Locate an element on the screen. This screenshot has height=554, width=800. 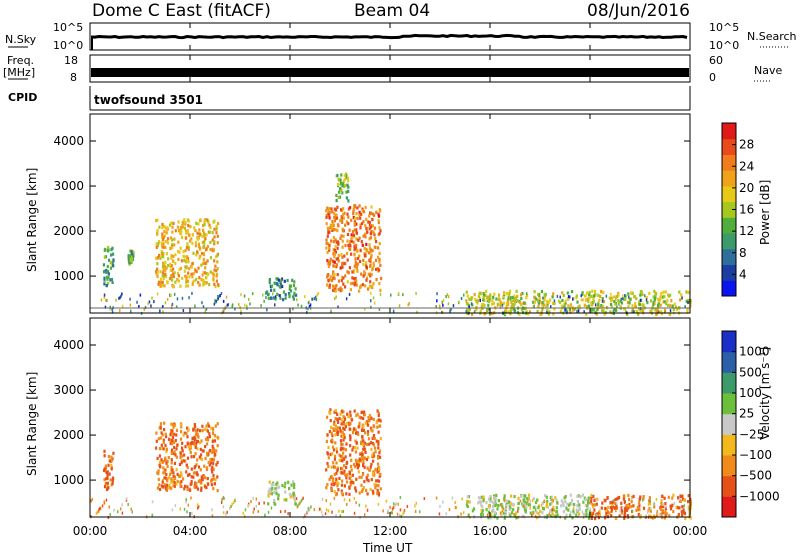
power-colorbar-swatch is located at coordinates (729, 146).